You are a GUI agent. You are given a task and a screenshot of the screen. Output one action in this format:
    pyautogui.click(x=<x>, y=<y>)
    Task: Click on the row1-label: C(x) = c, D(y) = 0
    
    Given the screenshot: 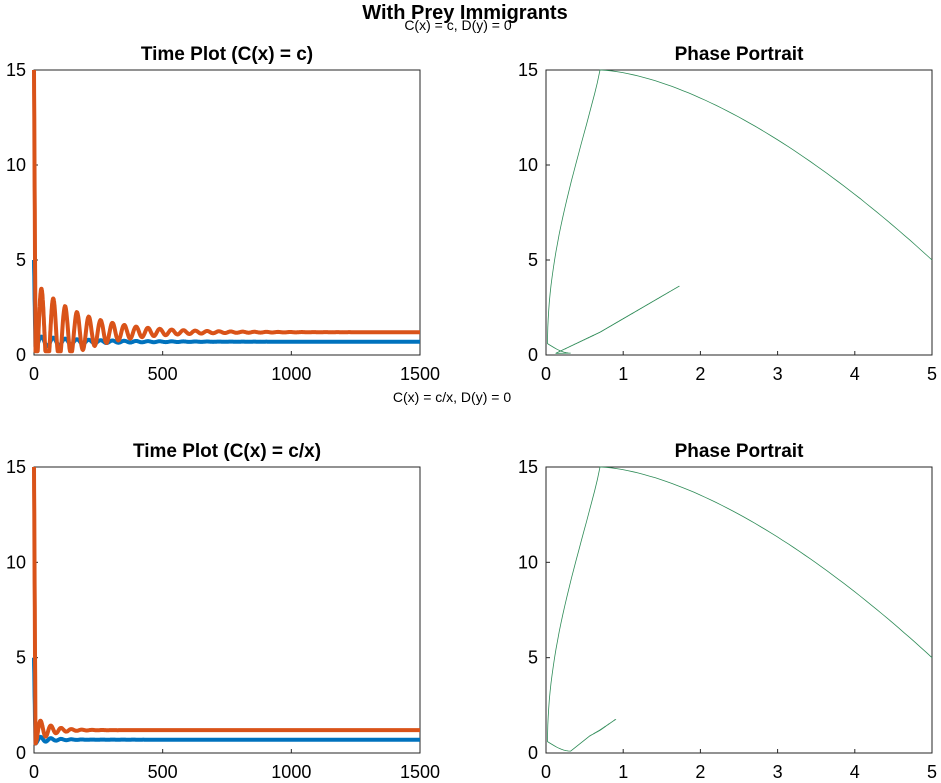 What is the action you would take?
    pyautogui.click(x=458, y=25)
    